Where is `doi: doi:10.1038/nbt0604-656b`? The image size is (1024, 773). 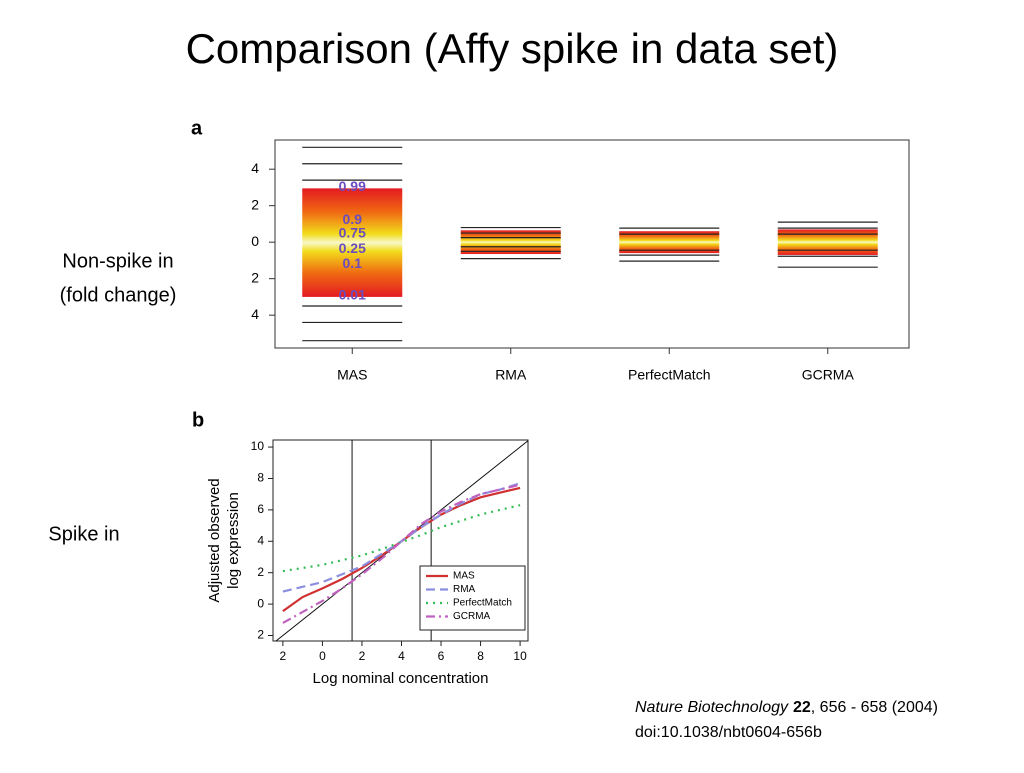
doi: doi:10.1038/nbt0604-656b is located at coordinates (728, 732).